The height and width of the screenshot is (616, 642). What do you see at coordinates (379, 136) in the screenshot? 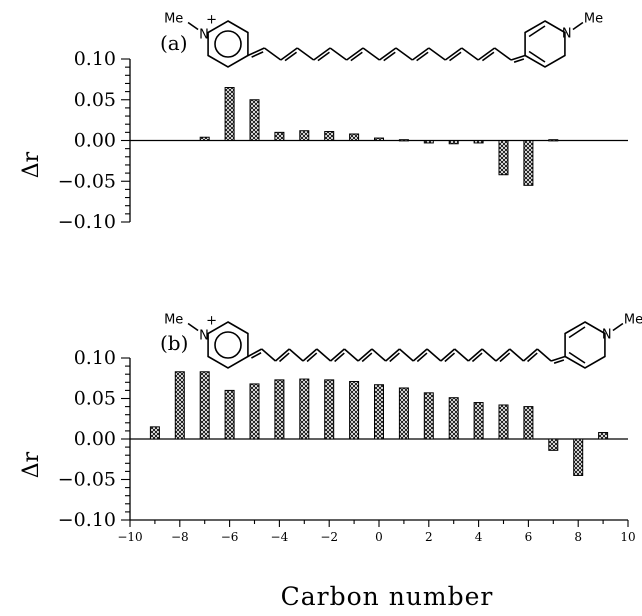
I see `bars-a` at bounding box center [379, 136].